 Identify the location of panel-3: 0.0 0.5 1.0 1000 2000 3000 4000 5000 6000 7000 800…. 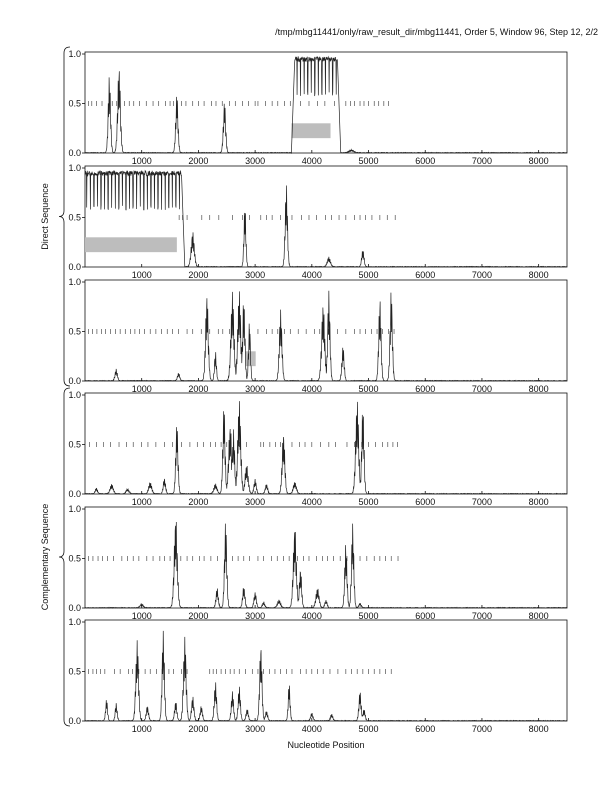
(318, 335).